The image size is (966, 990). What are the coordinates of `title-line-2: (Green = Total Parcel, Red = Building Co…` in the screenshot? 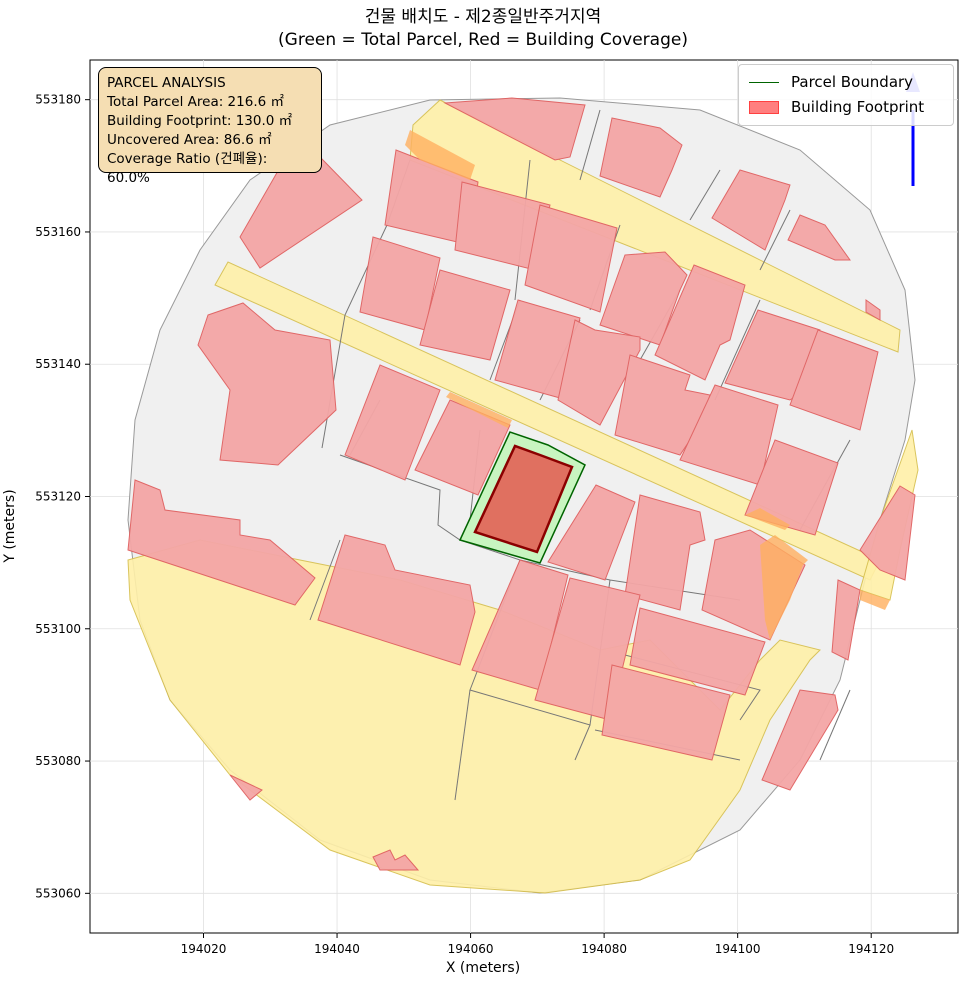 It's located at (483, 40).